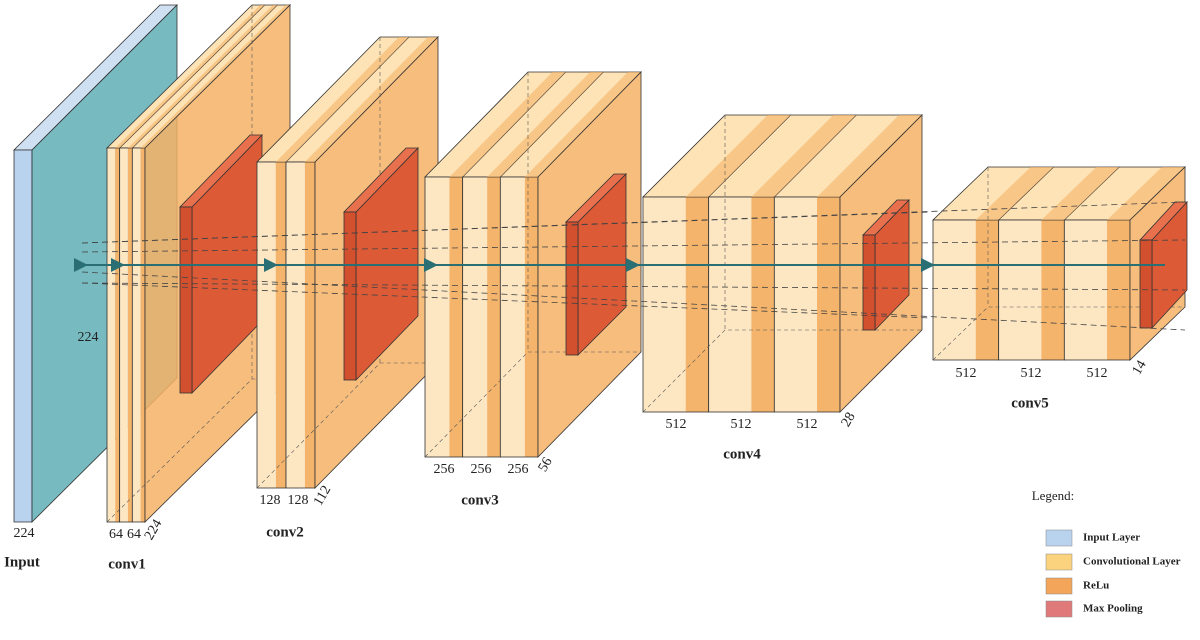 Image resolution: width=1200 pixels, height=640 pixels. I want to click on layer-label: conv1, so click(127, 564).